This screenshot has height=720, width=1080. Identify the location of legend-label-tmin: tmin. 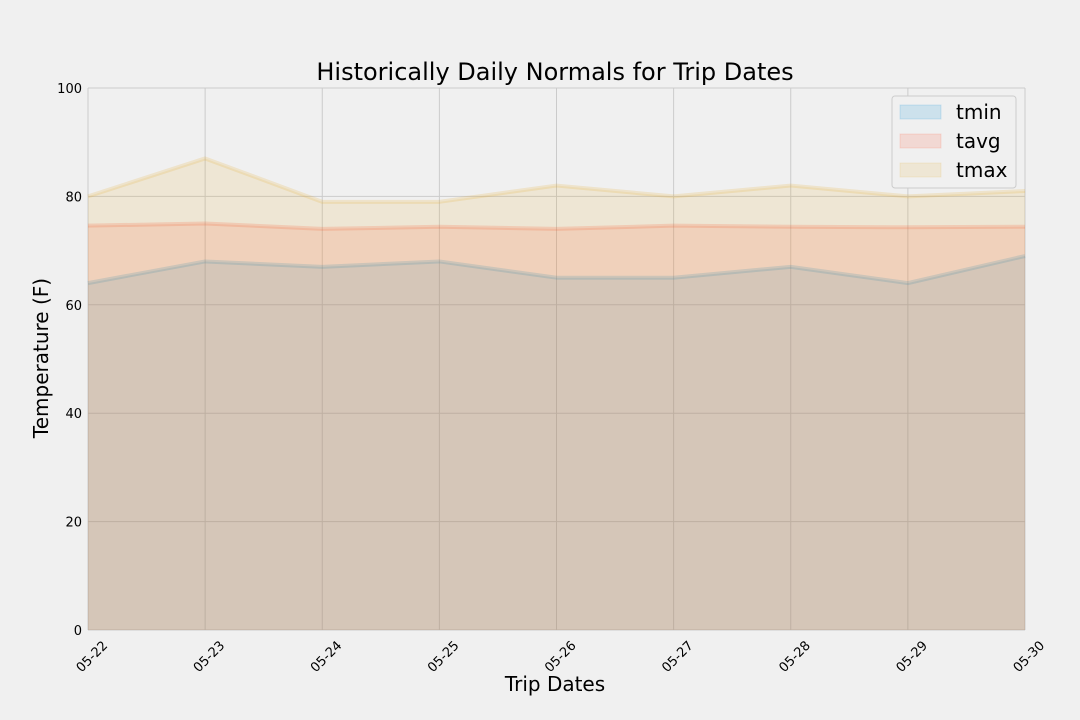
(979, 112).